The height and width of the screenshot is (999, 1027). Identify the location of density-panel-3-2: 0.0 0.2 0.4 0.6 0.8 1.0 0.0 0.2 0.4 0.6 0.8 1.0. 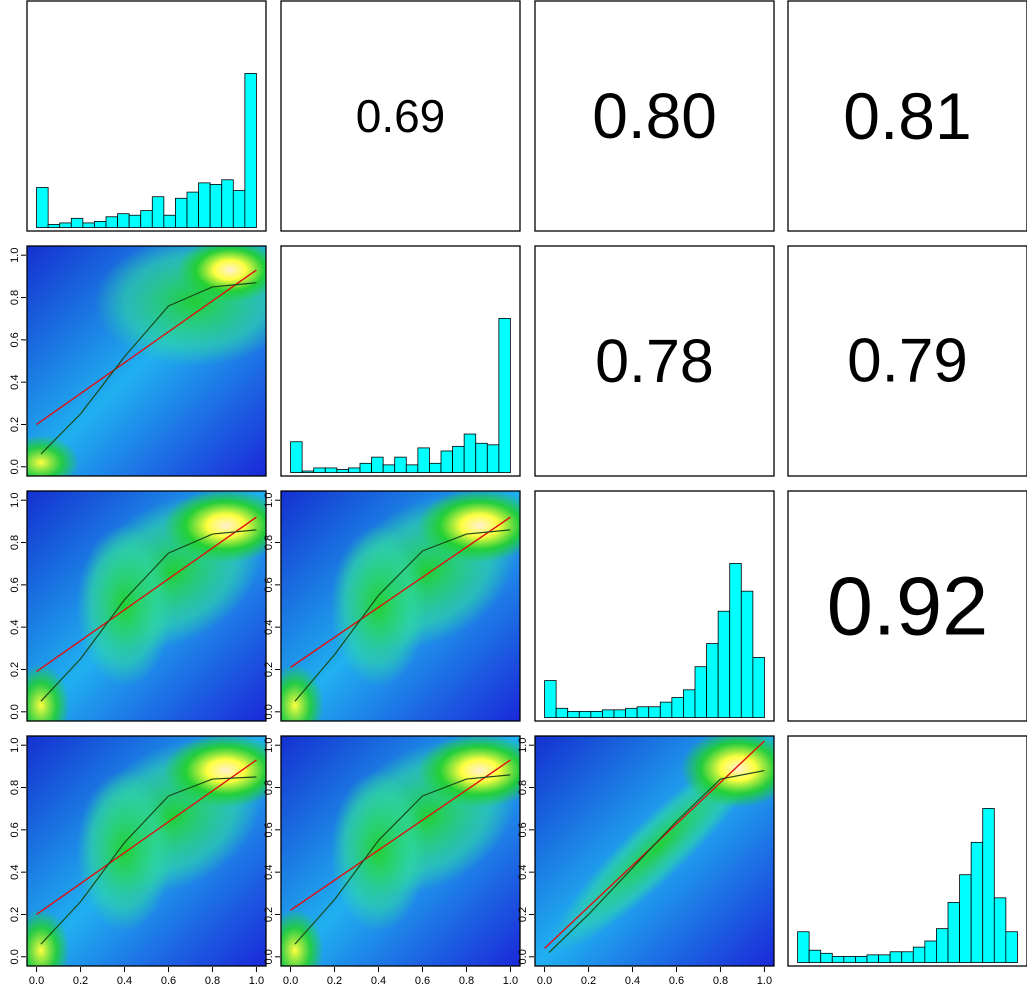
(646, 861).